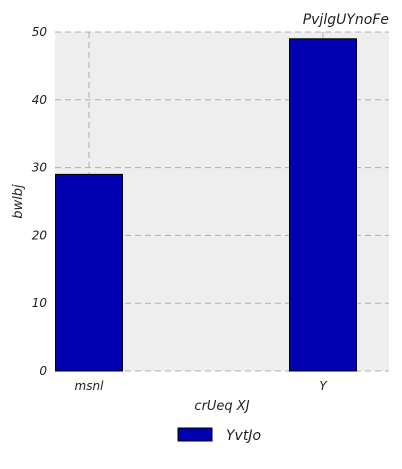 The image size is (402, 469). I want to click on y-tick-label: 50, so click(40, 32).